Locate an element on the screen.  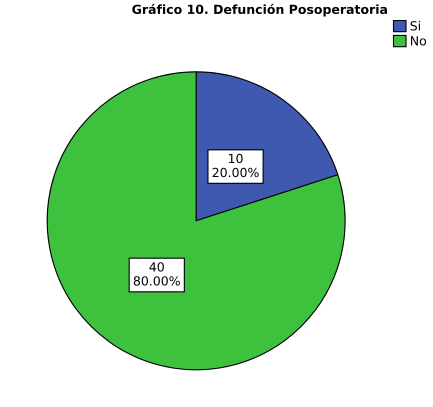
data-label: 10 20.00% is located at coordinates (235, 166).